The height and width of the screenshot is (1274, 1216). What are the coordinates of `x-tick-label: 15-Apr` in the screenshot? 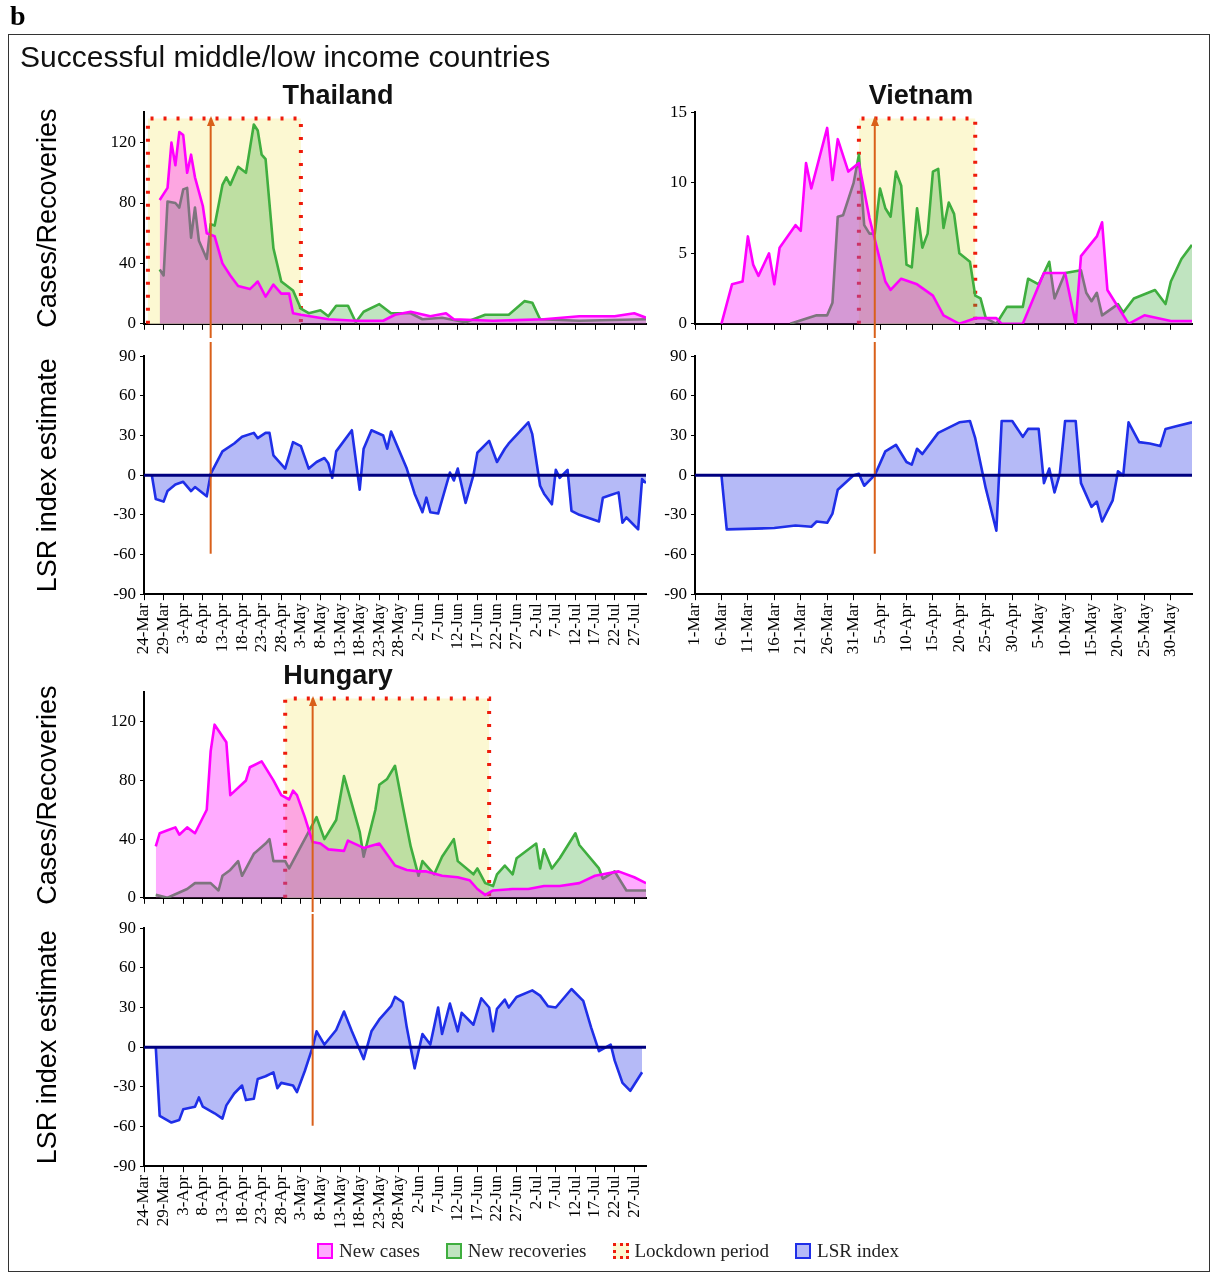 It's located at (932, 627).